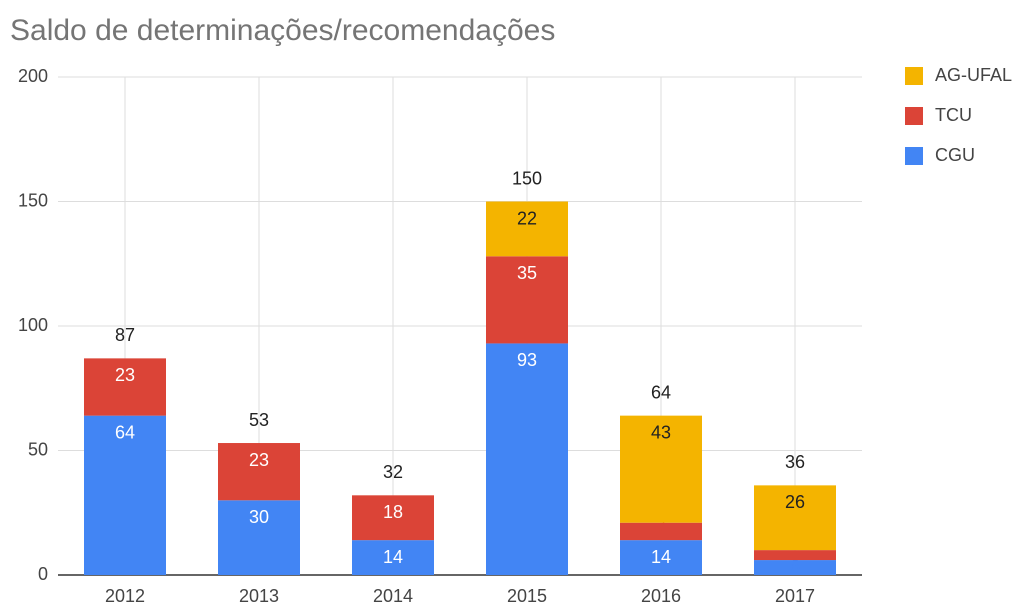 Image resolution: width=1024 pixels, height=610 pixels. What do you see at coordinates (43, 574) in the screenshot?
I see `y-tick-label: 0` at bounding box center [43, 574].